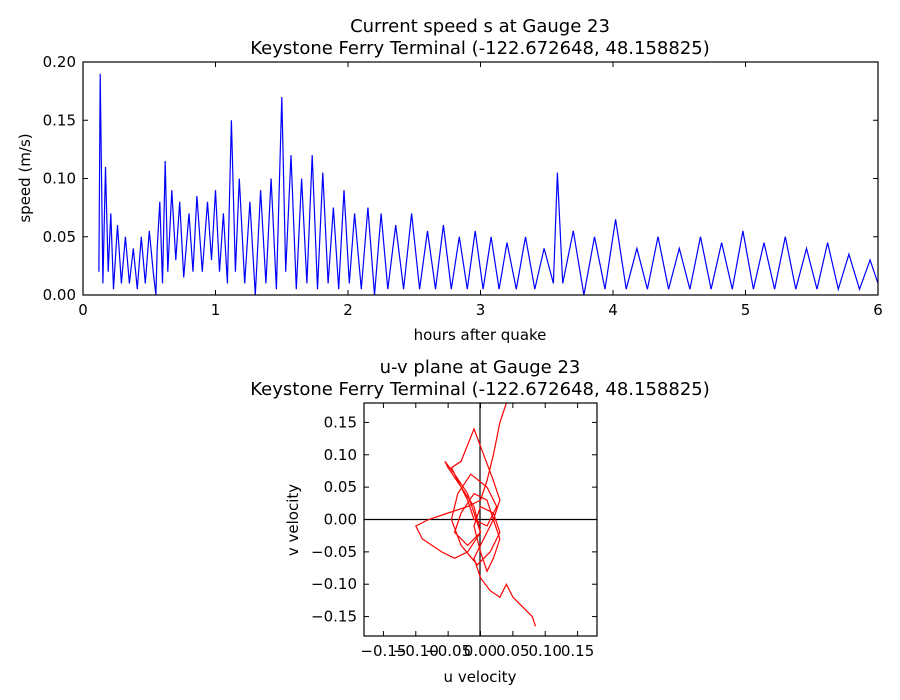 The image size is (900, 700). What do you see at coordinates (613, 310) in the screenshot?
I see `speed-x-tick-label: 4` at bounding box center [613, 310].